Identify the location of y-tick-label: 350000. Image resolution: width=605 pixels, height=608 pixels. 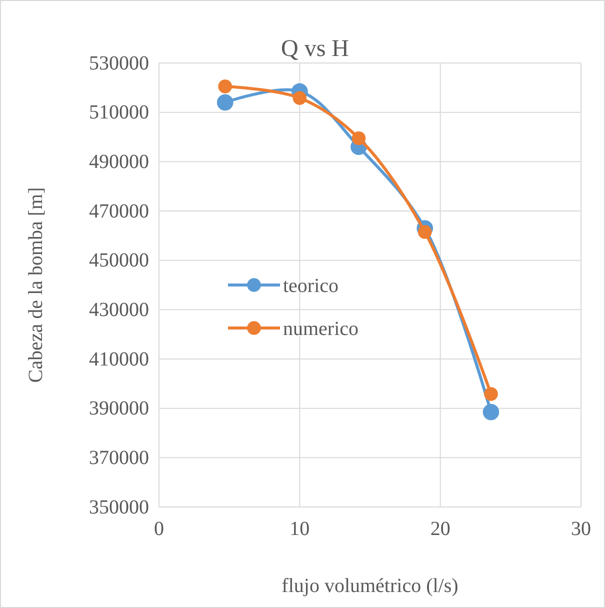
(119, 507).